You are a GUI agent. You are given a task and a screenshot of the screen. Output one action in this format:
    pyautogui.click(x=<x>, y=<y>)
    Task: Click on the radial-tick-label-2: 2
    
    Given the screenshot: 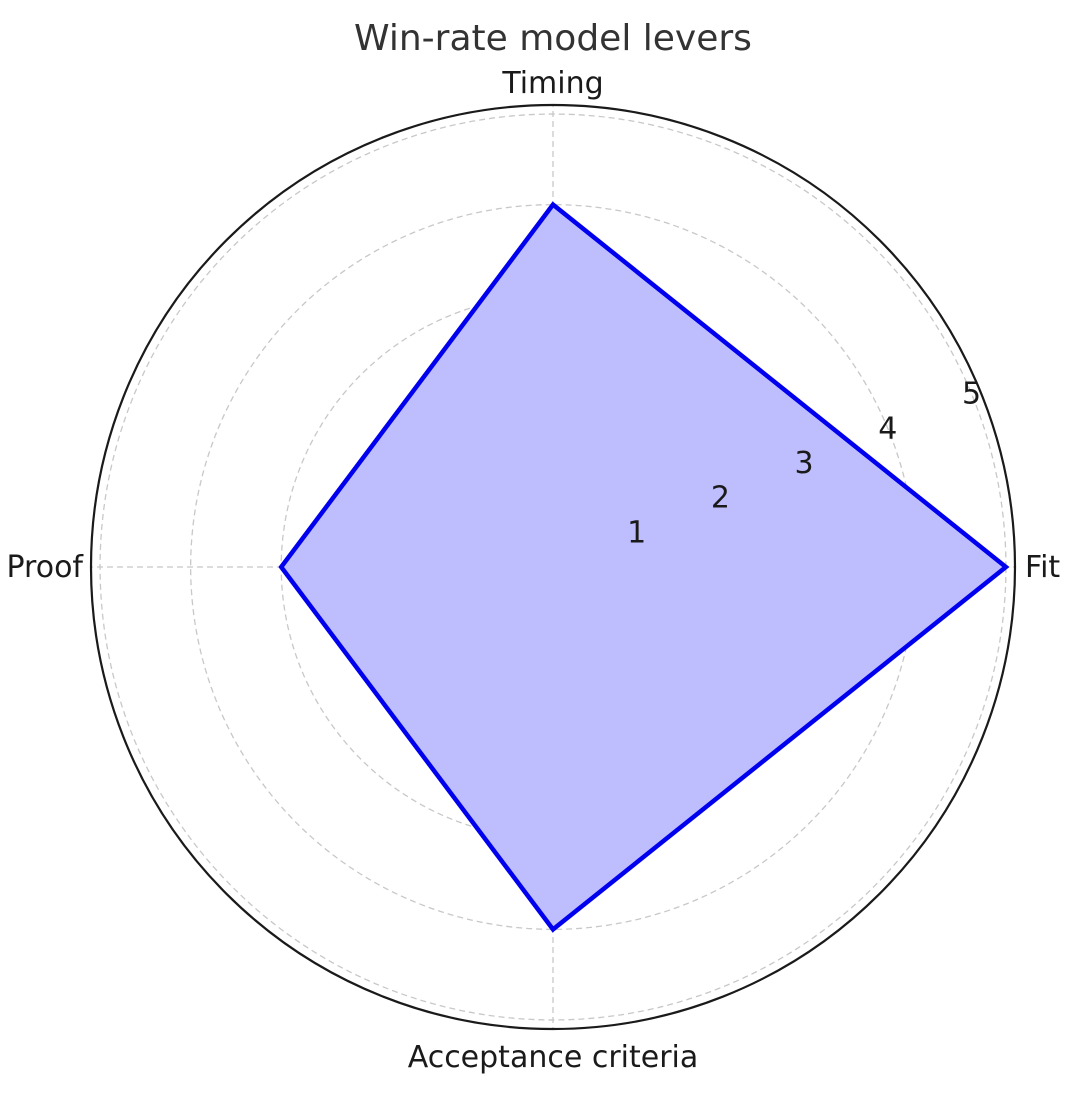 What is the action you would take?
    pyautogui.click(x=720, y=498)
    